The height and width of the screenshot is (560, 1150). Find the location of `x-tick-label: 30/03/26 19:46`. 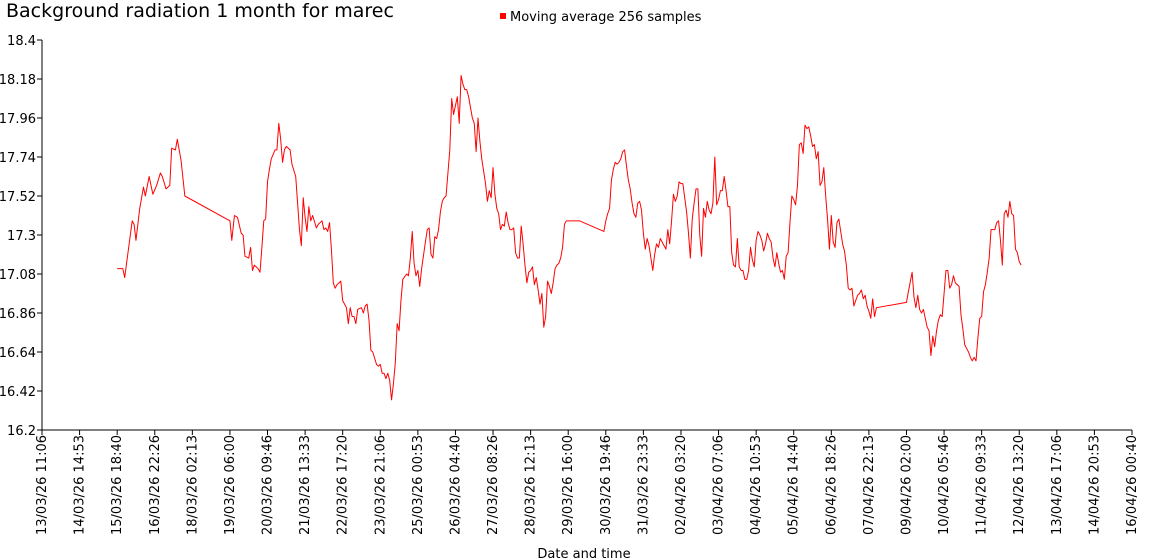

x-tick-label: 30/03/26 19:46 is located at coordinates (606, 485).